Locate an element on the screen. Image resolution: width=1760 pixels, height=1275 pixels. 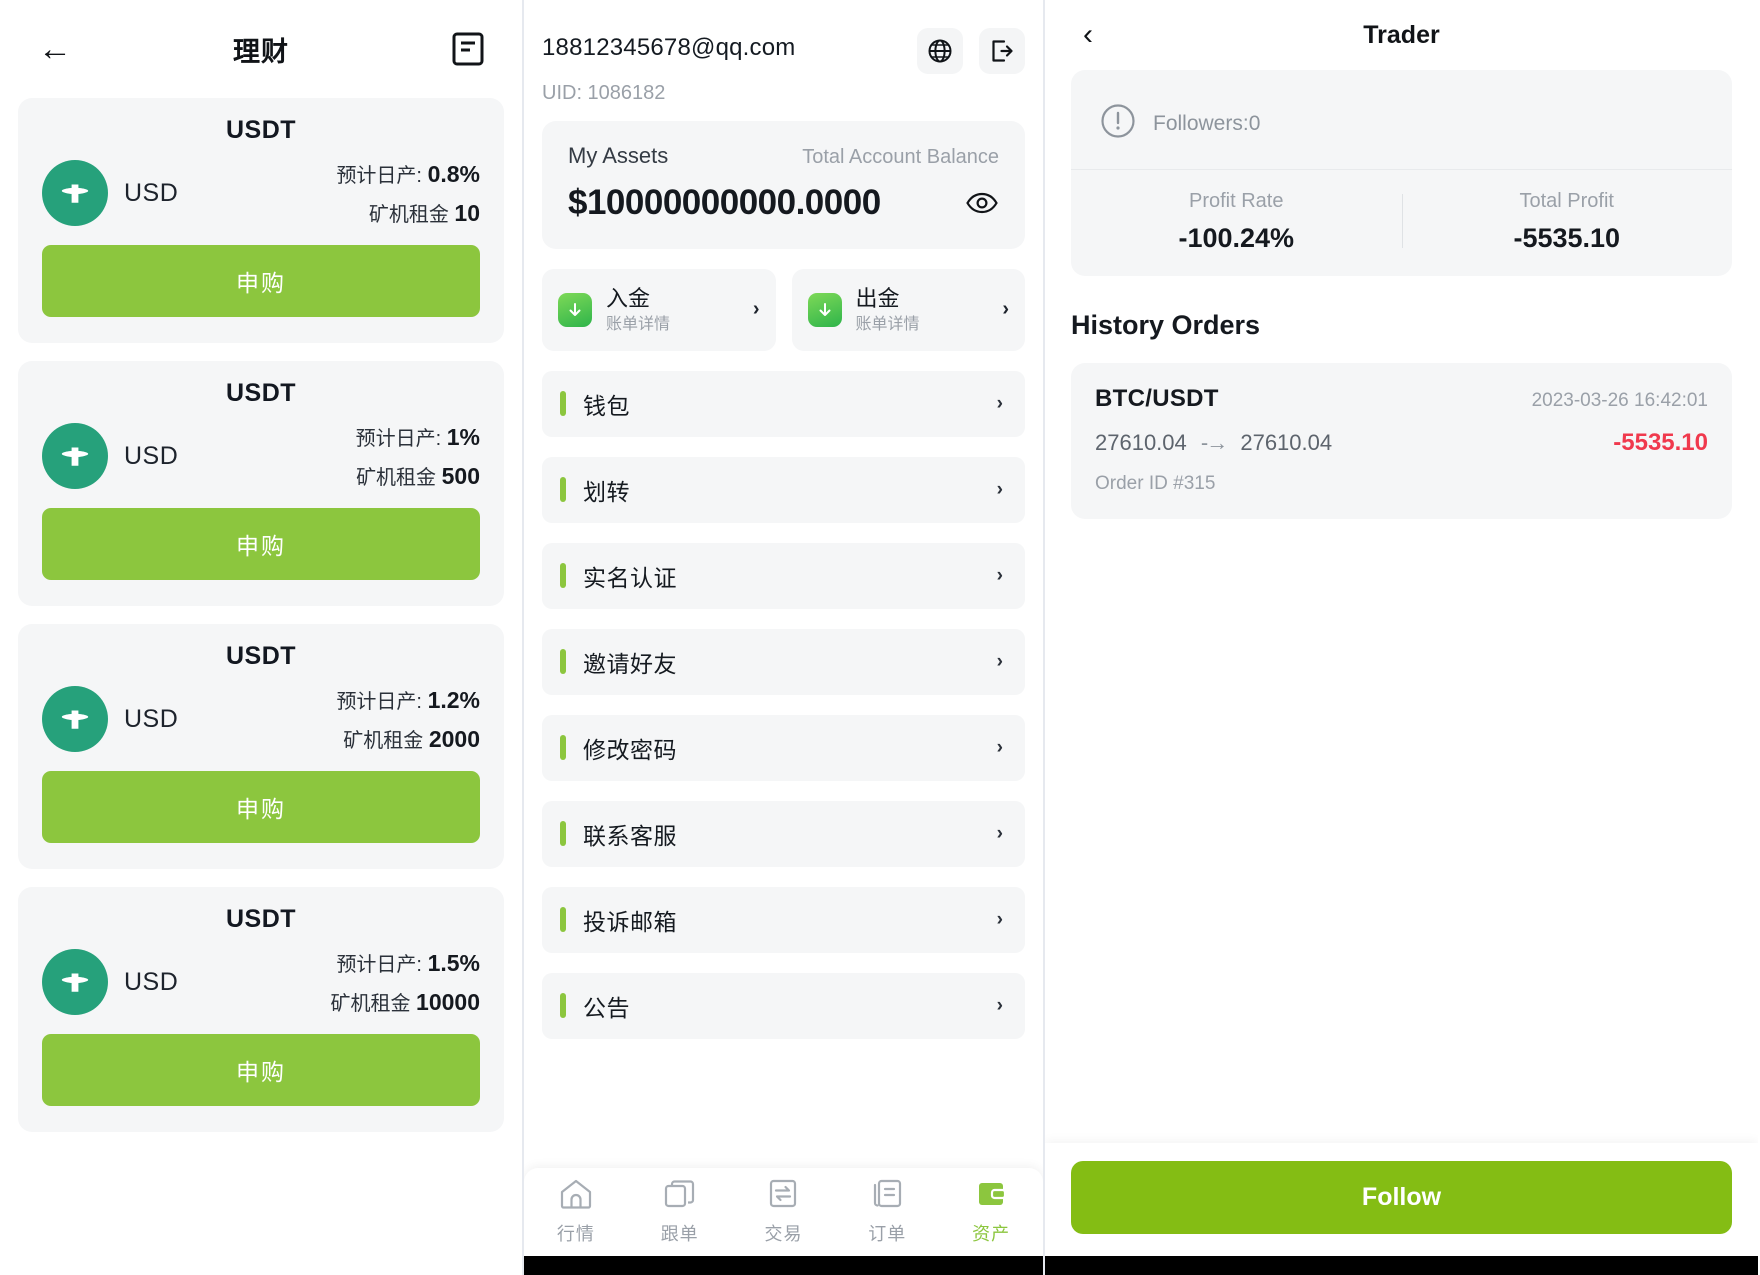
follow-button: Follow is located at coordinates (1401, 1197).